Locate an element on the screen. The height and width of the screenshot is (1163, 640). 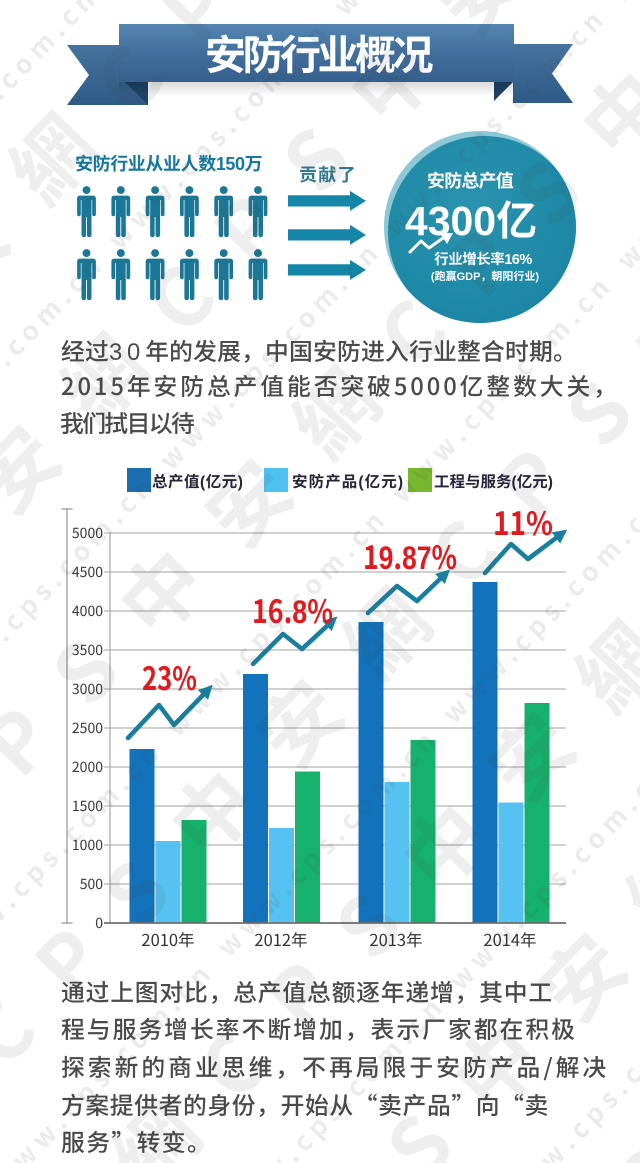
svg-text: 2500 is located at coordinates (87, 728).